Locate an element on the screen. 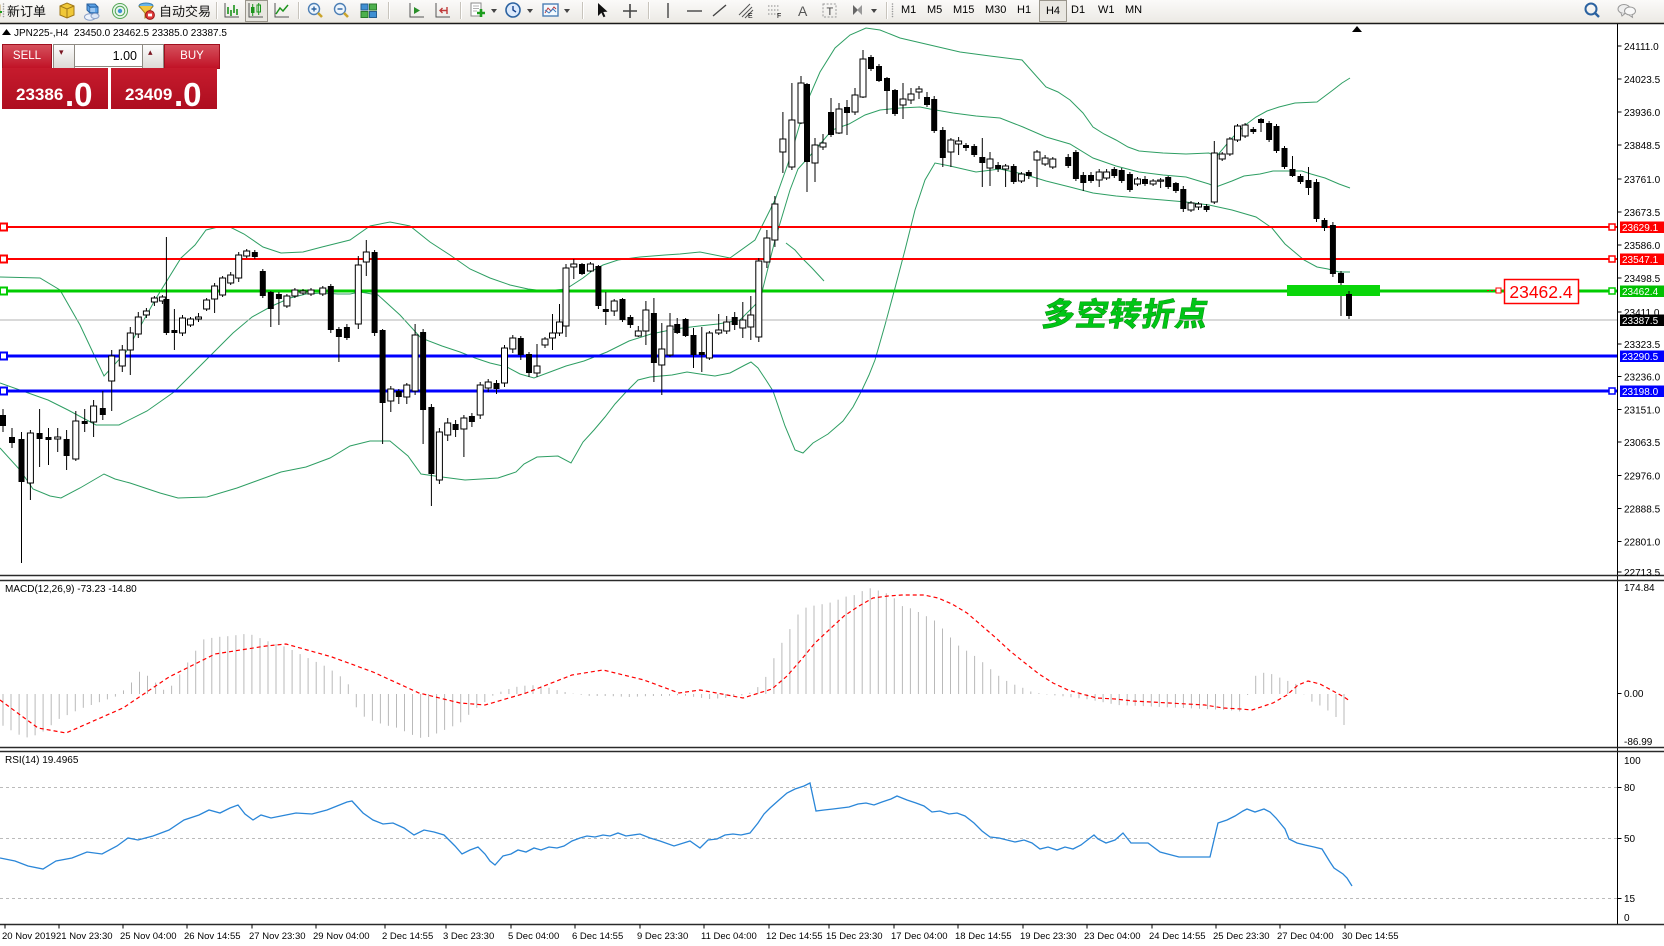 The height and width of the screenshot is (946, 1664). svg-text: -86.99 is located at coordinates (1638, 742).